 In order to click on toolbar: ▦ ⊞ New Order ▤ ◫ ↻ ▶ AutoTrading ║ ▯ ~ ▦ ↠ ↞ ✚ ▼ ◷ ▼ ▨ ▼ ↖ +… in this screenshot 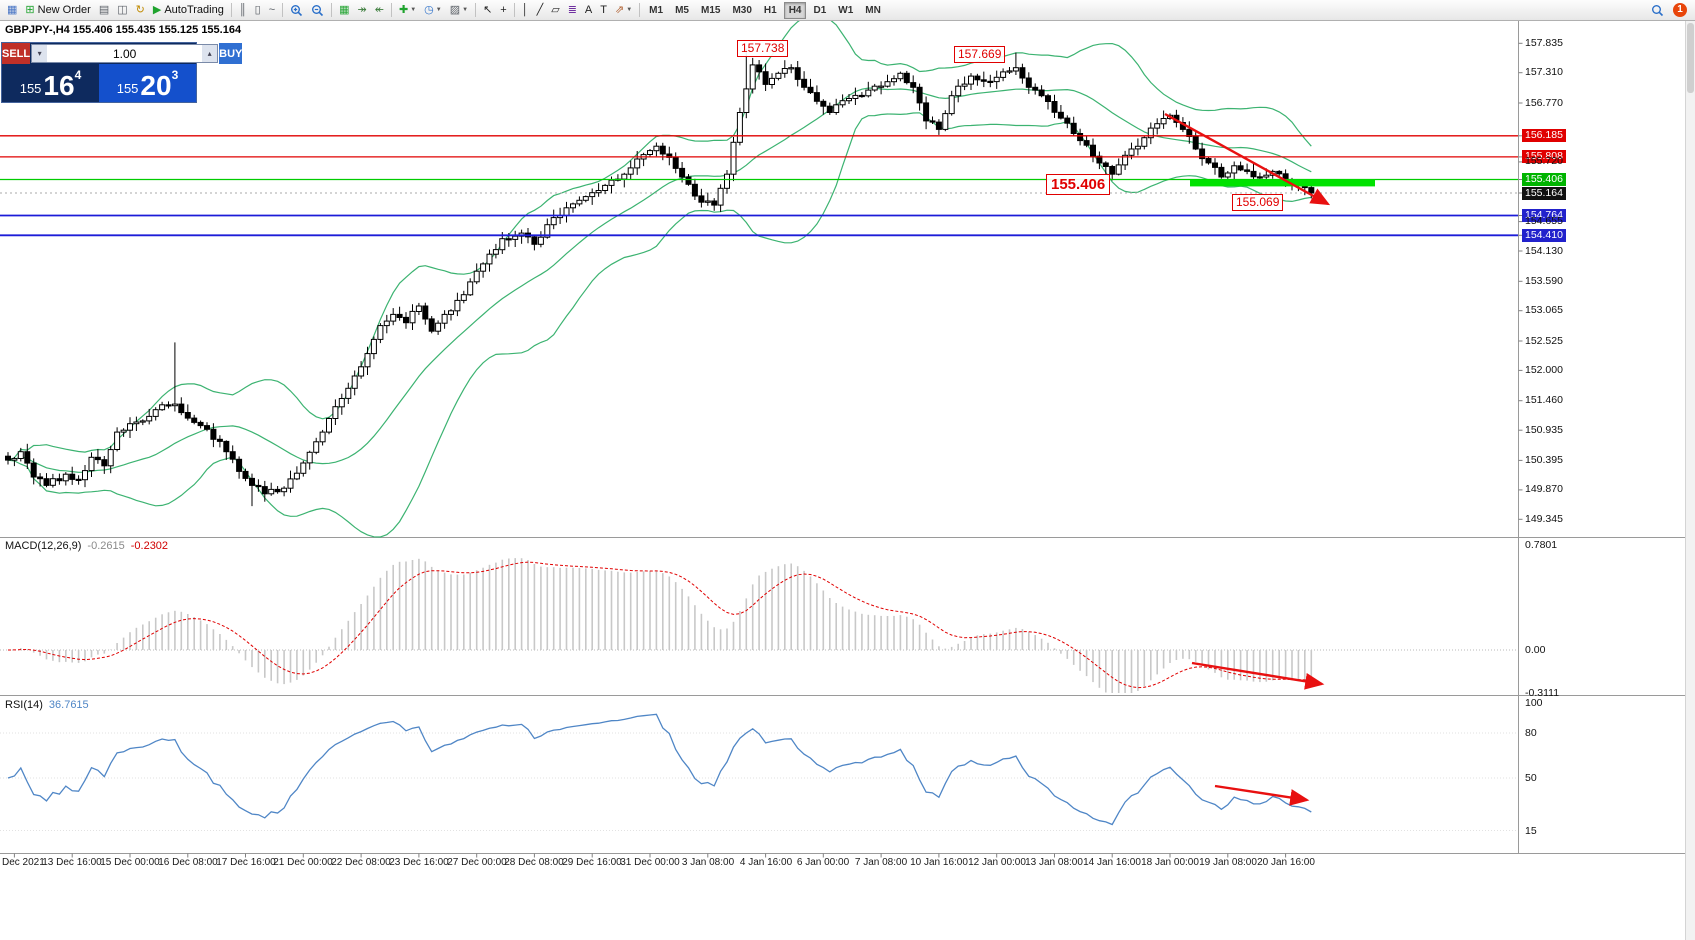, I will do `click(847, 10)`.